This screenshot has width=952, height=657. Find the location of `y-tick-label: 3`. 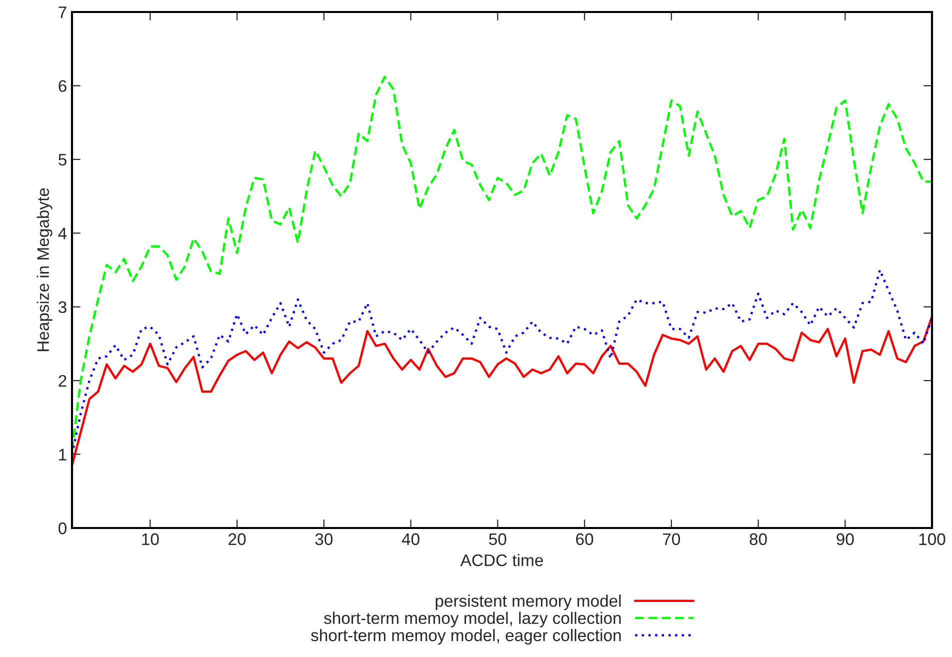

y-tick-label: 3 is located at coordinates (62, 307).